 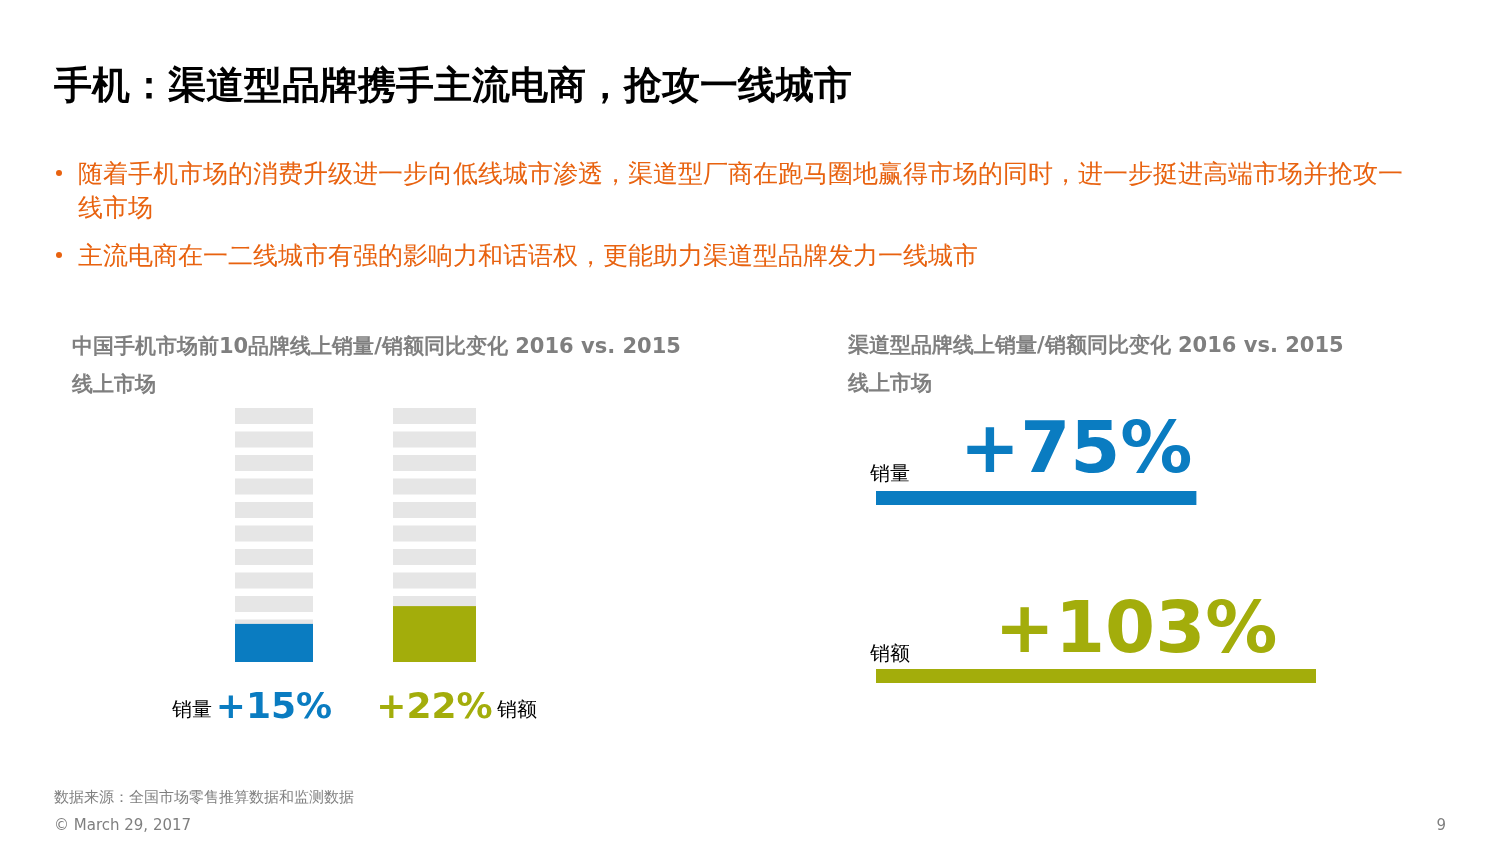 I want to click on text: 主流电商在一二线城市有强的影响力和话语权，更能助力渠道型品牌发力一线城市, so click(x=528, y=255).